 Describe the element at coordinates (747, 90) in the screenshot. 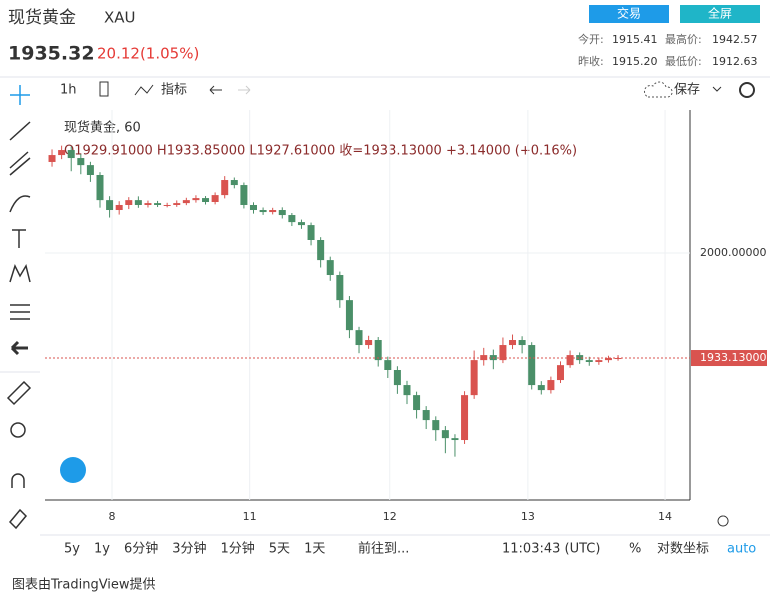

I see `settings` at that location.